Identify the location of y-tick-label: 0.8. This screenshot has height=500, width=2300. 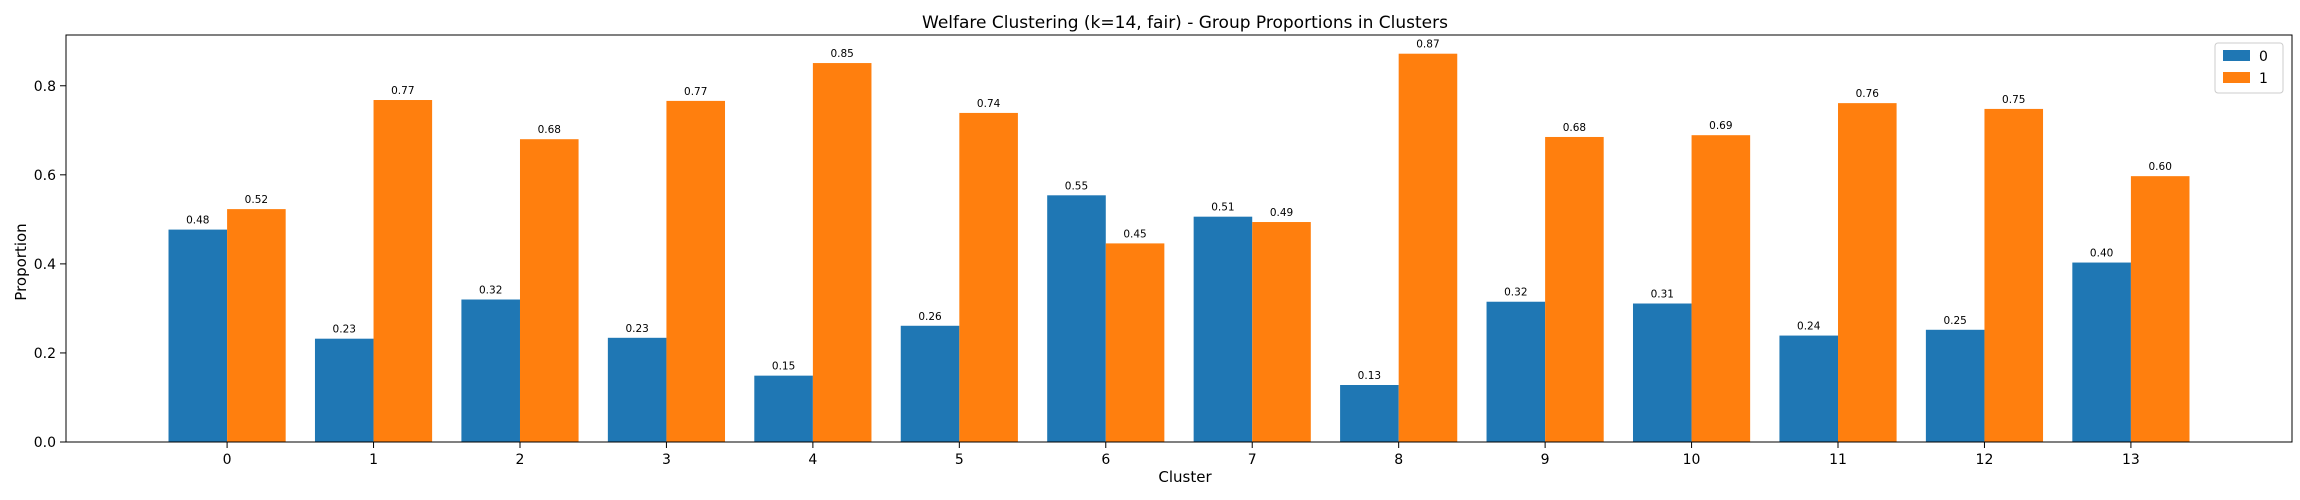
(45, 87).